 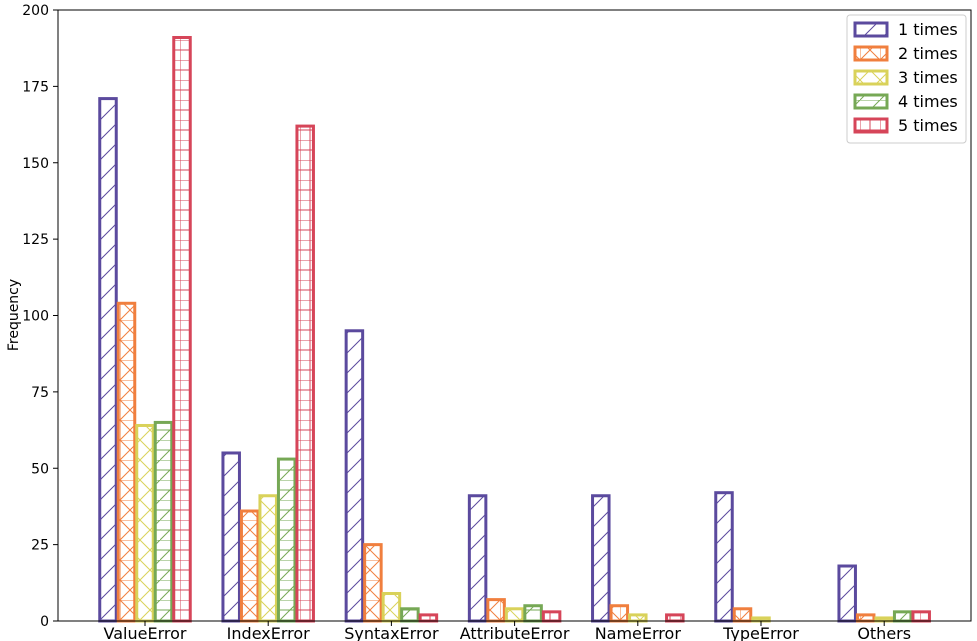 I want to click on bar-5-times-AttributeError, so click(x=551, y=616).